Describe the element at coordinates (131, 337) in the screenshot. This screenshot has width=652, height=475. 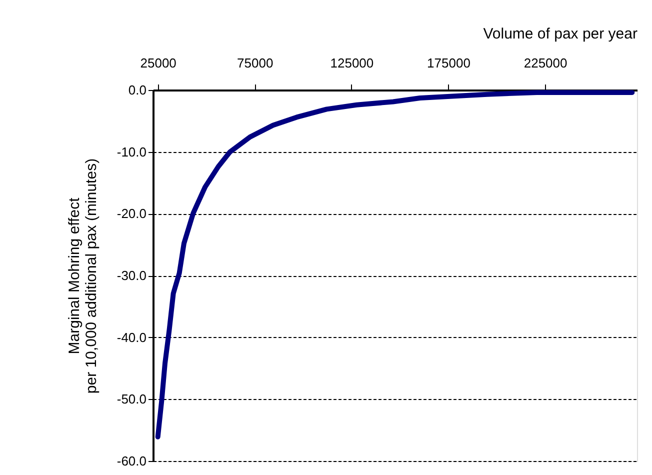
I see `y-tick-label: -40.0` at that location.